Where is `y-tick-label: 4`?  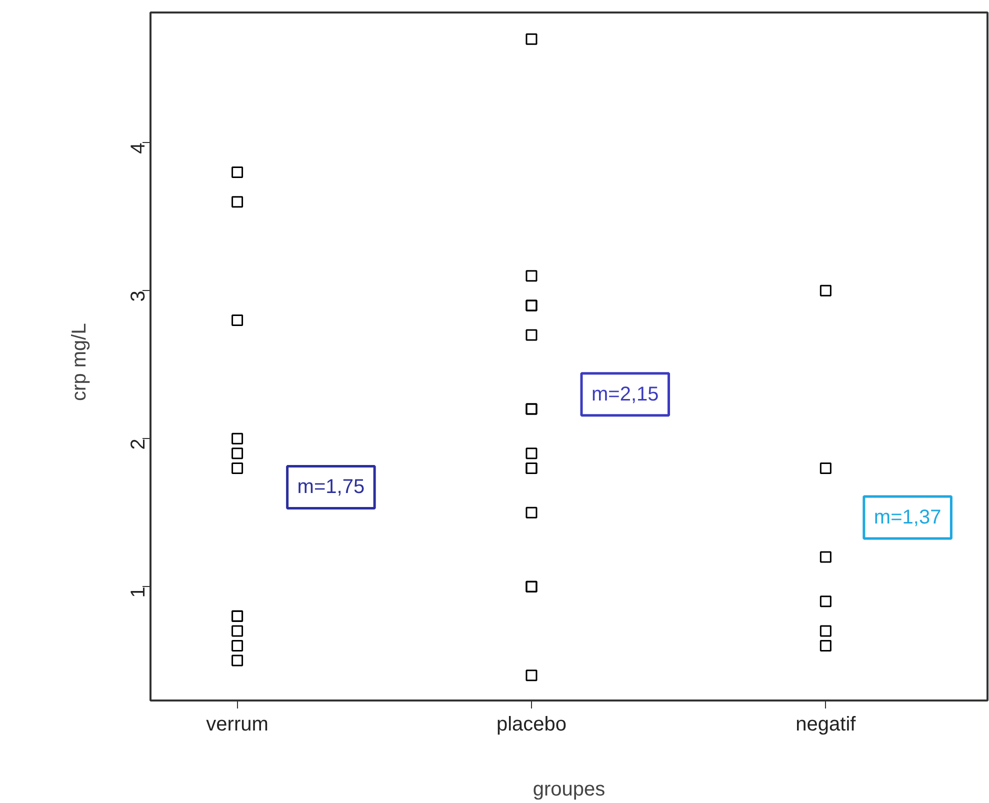
y-tick-label: 4 is located at coordinates (139, 148).